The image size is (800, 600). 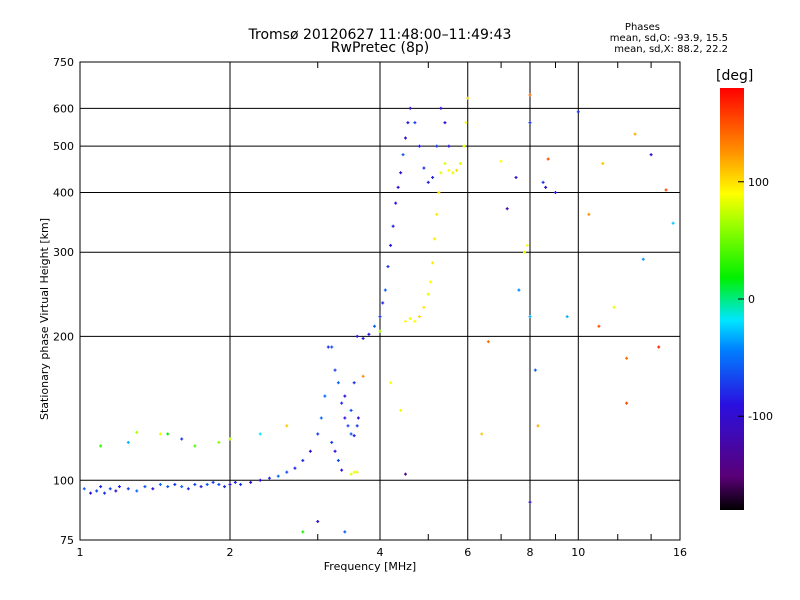 I want to click on colorbar: 100 0 -100, so click(x=746, y=299).